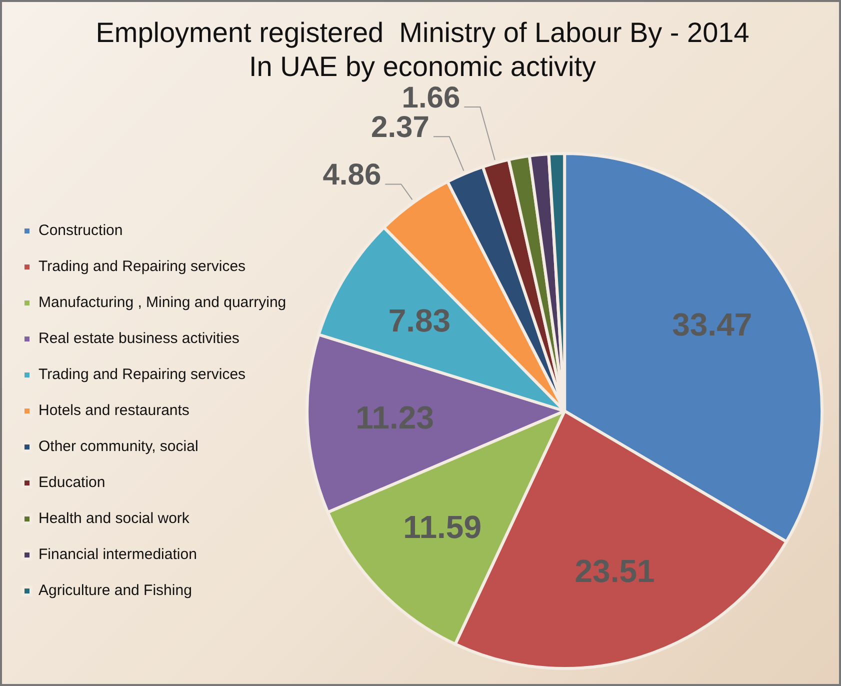 This screenshot has height=686, width=841. I want to click on data-label: 23.51, so click(614, 571).